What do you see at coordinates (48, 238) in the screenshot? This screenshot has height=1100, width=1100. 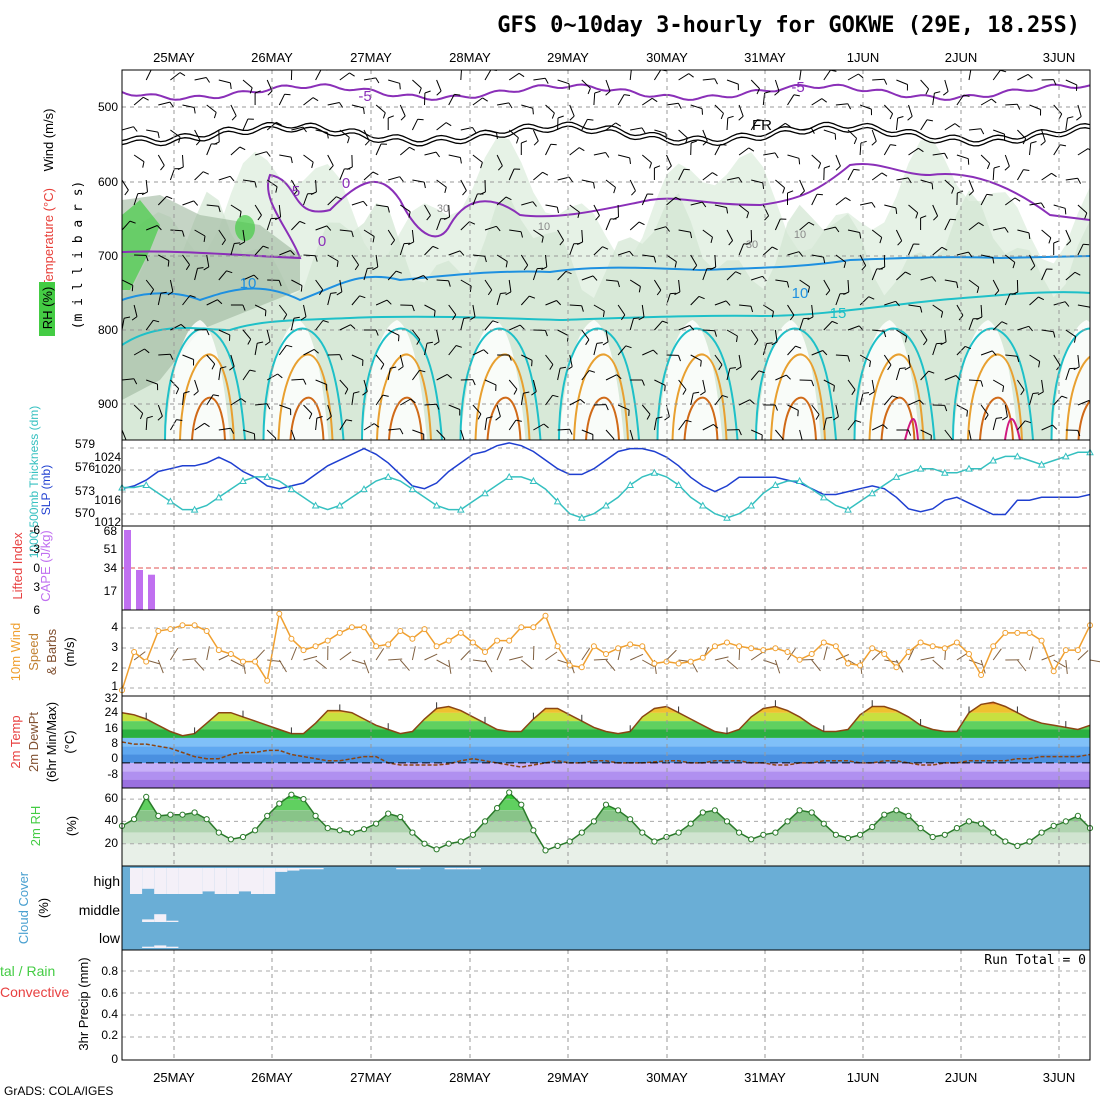 I see `temperature-label: Temperature (°C)` at bounding box center [48, 238].